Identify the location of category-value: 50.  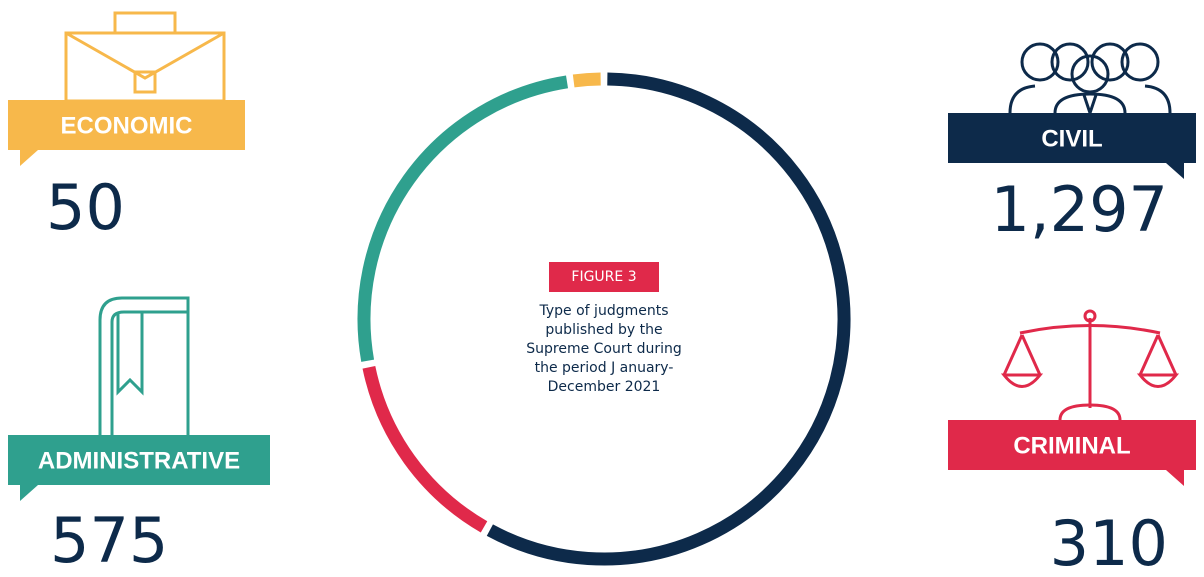
(85, 207).